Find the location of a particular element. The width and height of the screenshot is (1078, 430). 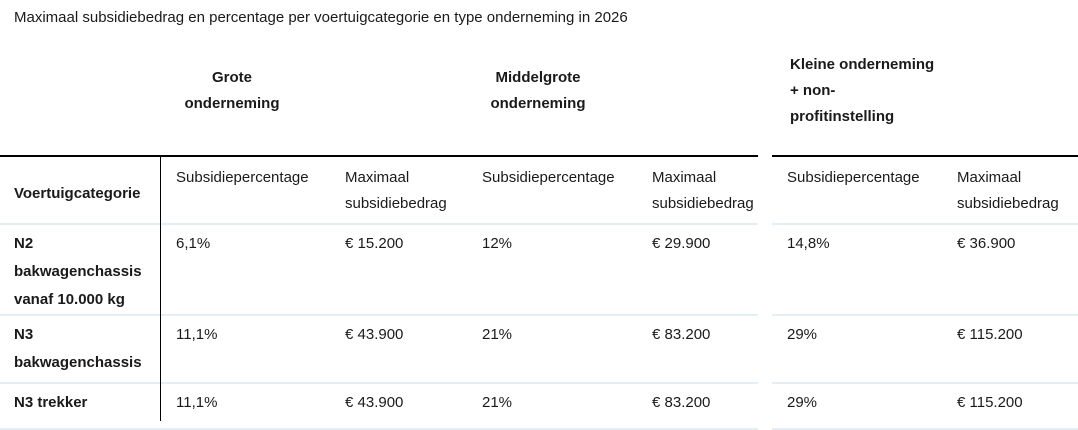

group-header-label: Grote onderneming is located at coordinates (232, 90).